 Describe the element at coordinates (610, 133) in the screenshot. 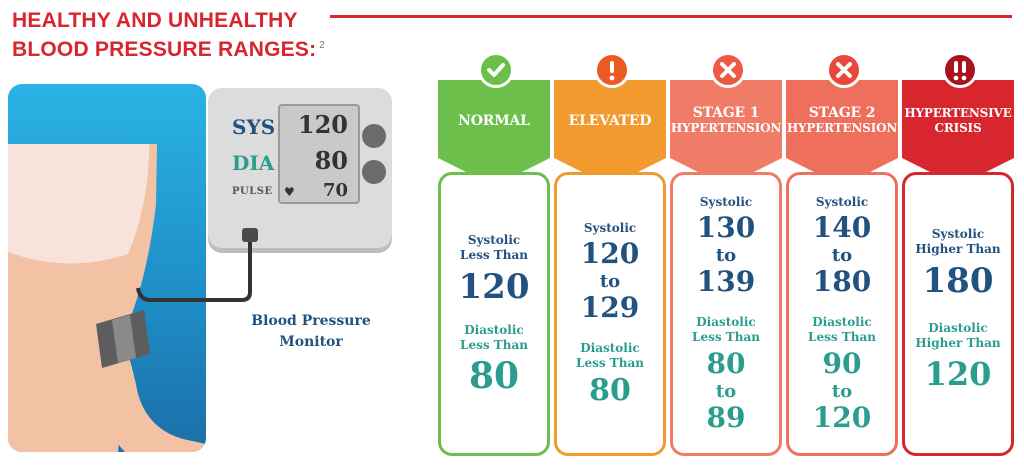

I see `banner-elevated: ELEVATED` at that location.